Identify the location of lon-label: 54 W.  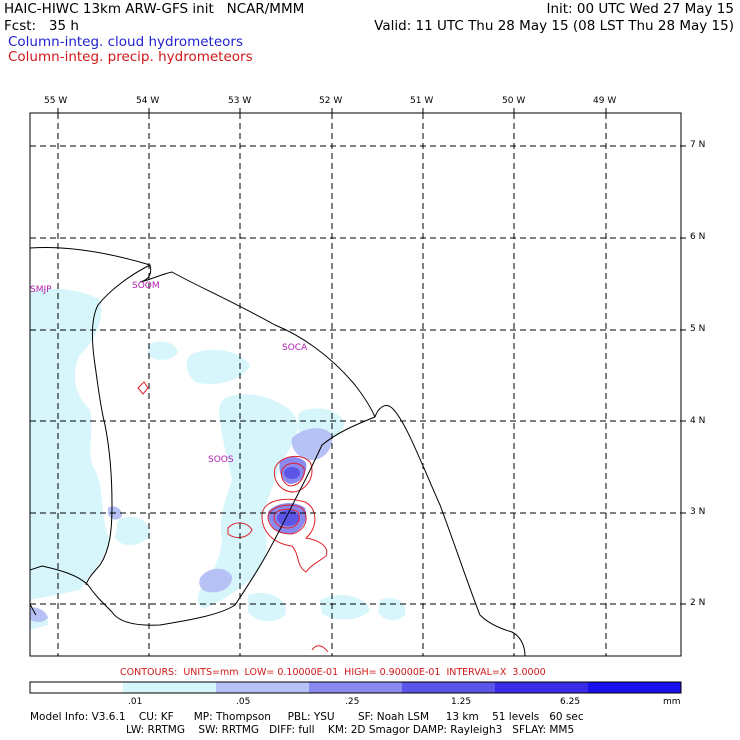
(148, 101).